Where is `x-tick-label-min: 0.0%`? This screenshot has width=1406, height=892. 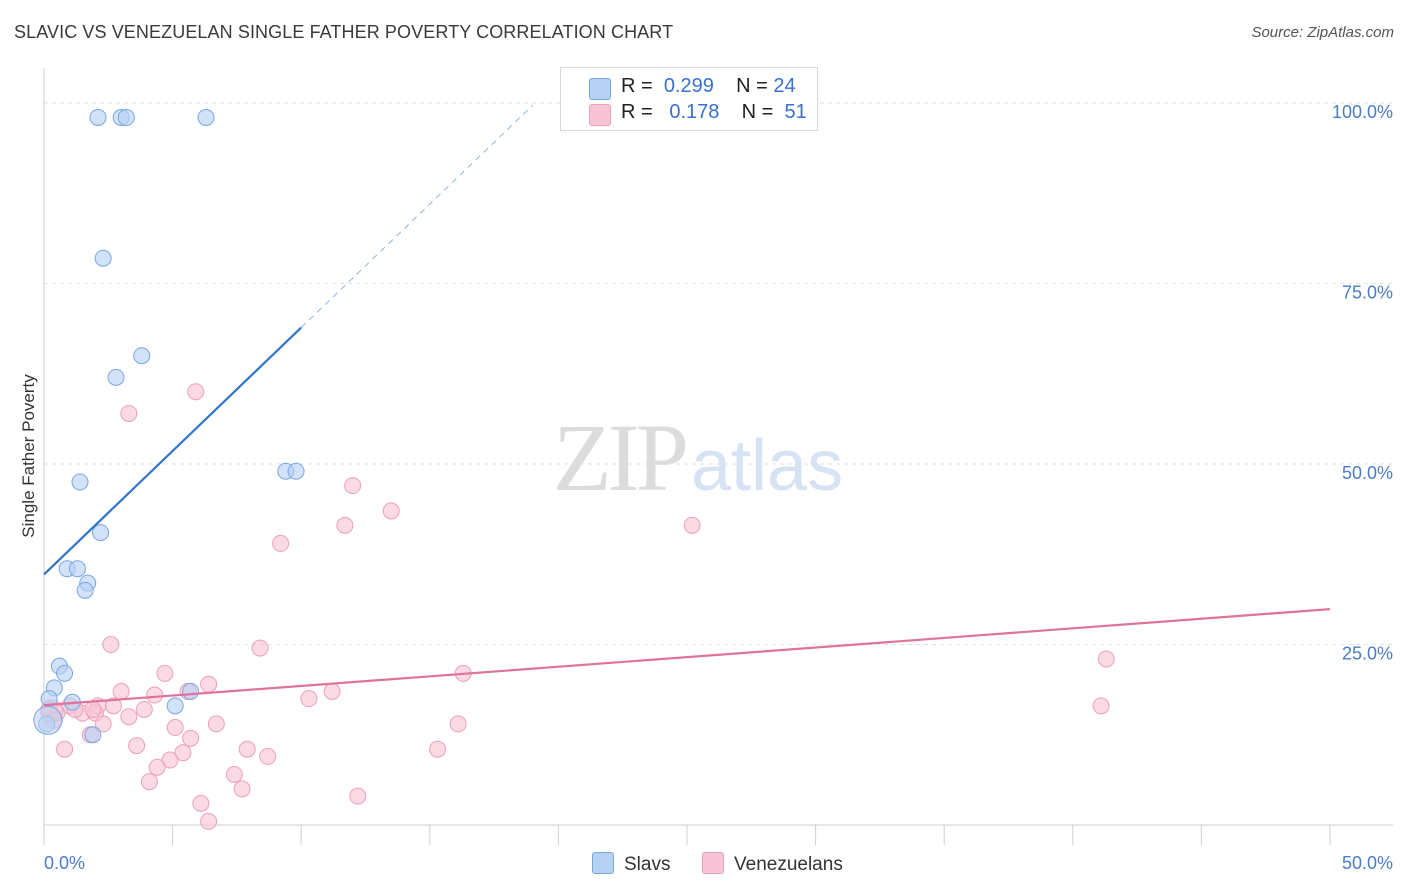 x-tick-label-min: 0.0% is located at coordinates (64, 863).